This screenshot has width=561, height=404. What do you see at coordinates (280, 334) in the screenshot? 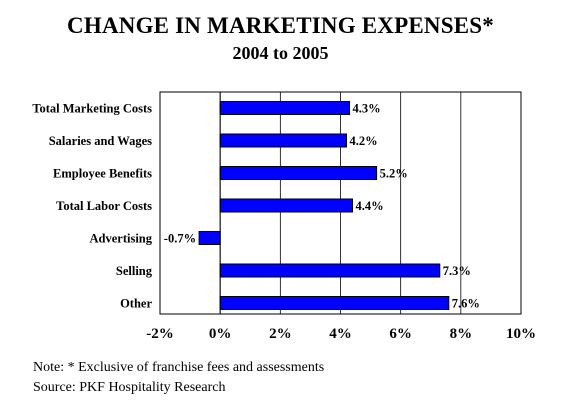
I see `x-tick-label-2: 2%` at bounding box center [280, 334].